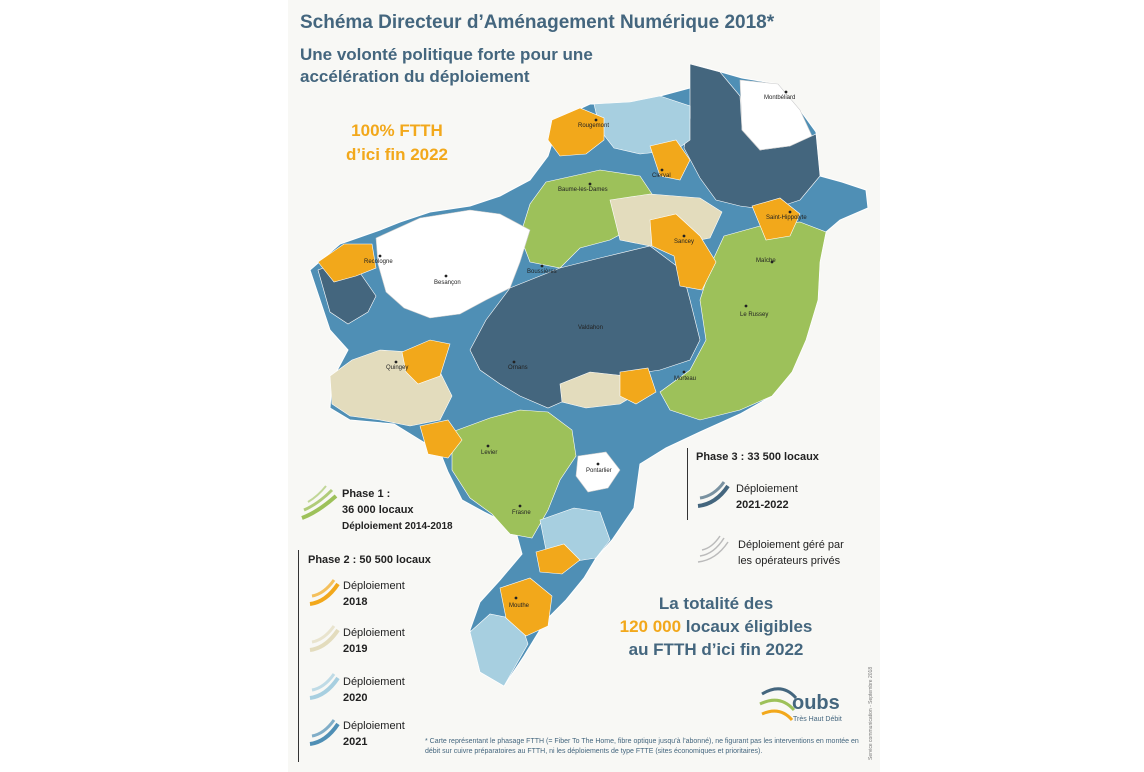 The height and width of the screenshot is (772, 1144). I want to click on private-pontarlier, so click(598, 472).